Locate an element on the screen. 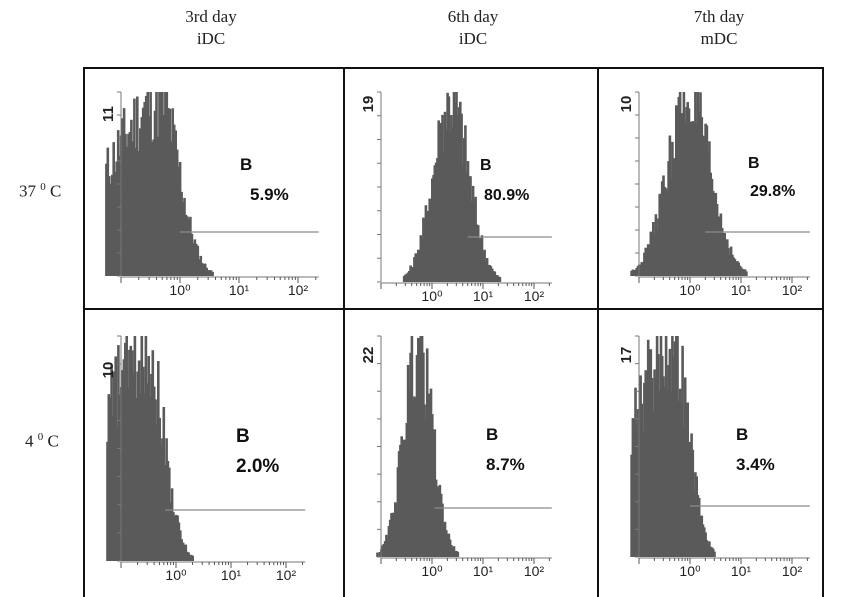  row-temp: 4 is located at coordinates (29, 441).